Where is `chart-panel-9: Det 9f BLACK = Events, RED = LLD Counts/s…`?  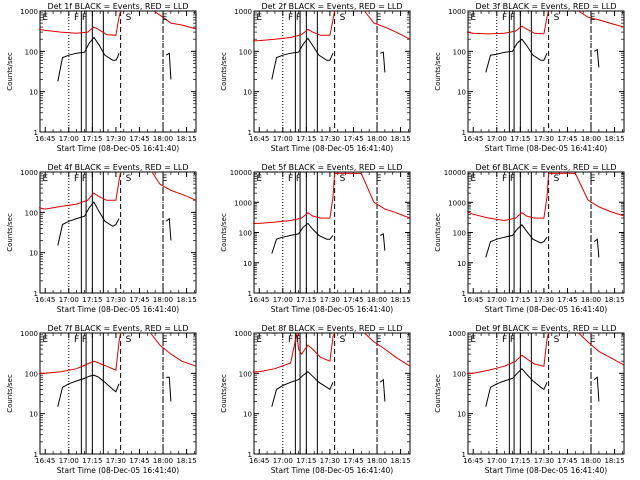 chart-panel-9: Det 9f BLACK = Events, RED = LLD Counts/s… is located at coordinates (529, 399).